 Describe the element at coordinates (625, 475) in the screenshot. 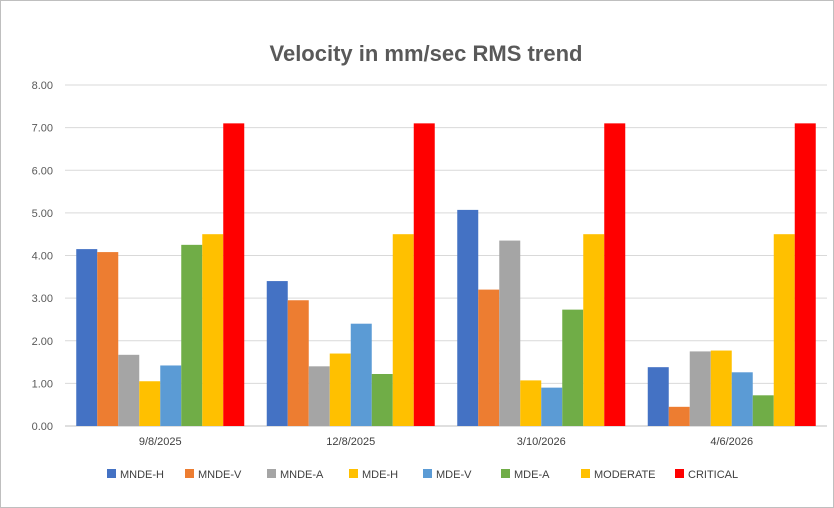

I see `legend-label: MODERATE` at that location.